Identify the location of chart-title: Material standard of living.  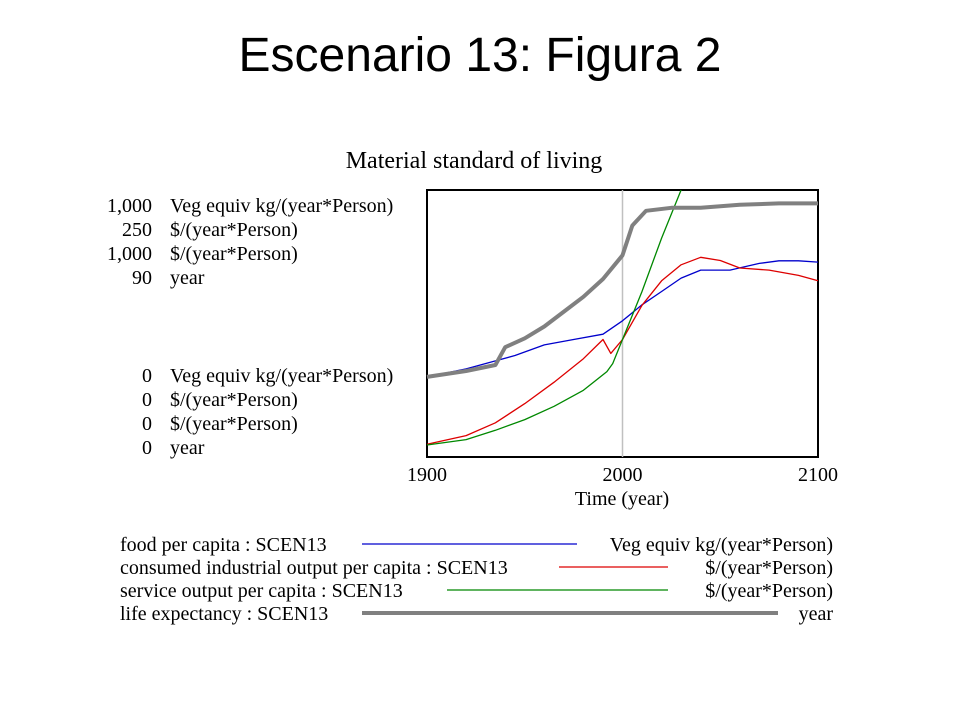
(474, 161).